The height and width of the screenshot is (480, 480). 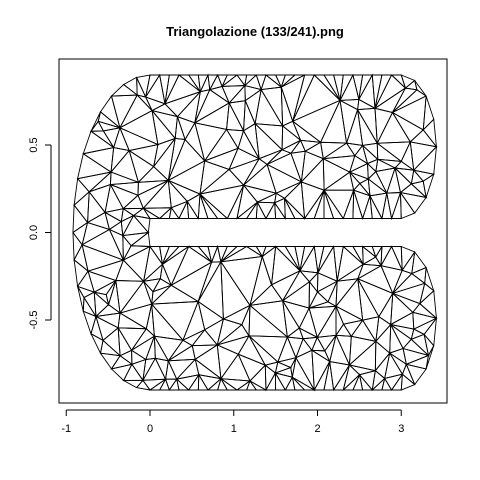 I want to click on x-tick-label: 3, so click(x=401, y=429).